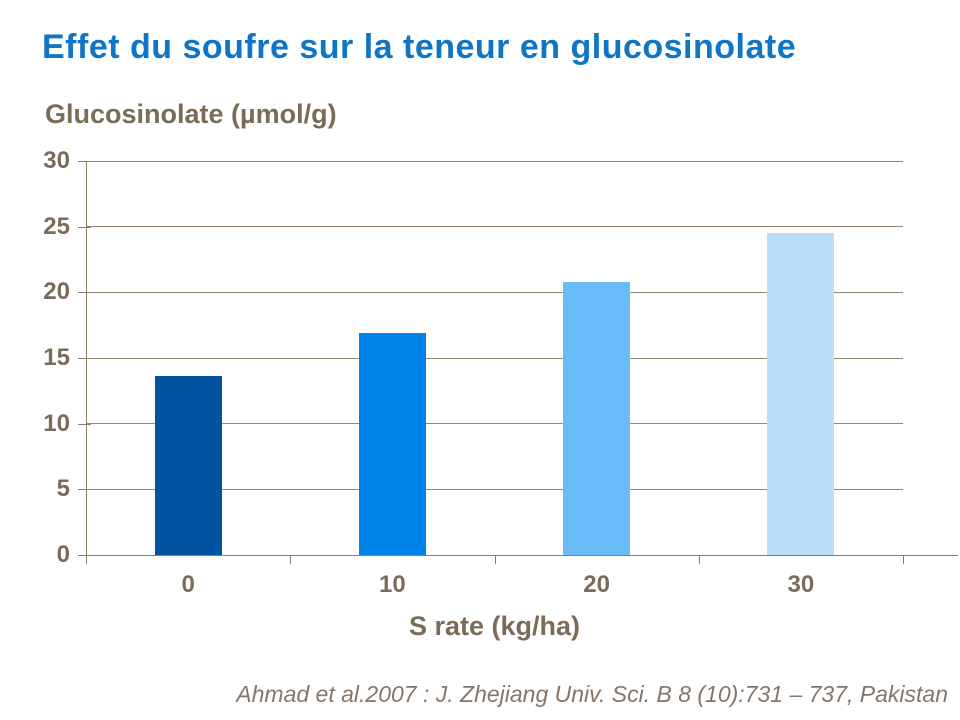 This screenshot has width=960, height=720. What do you see at coordinates (63, 554) in the screenshot?
I see `y-tick-label-0: 0` at bounding box center [63, 554].